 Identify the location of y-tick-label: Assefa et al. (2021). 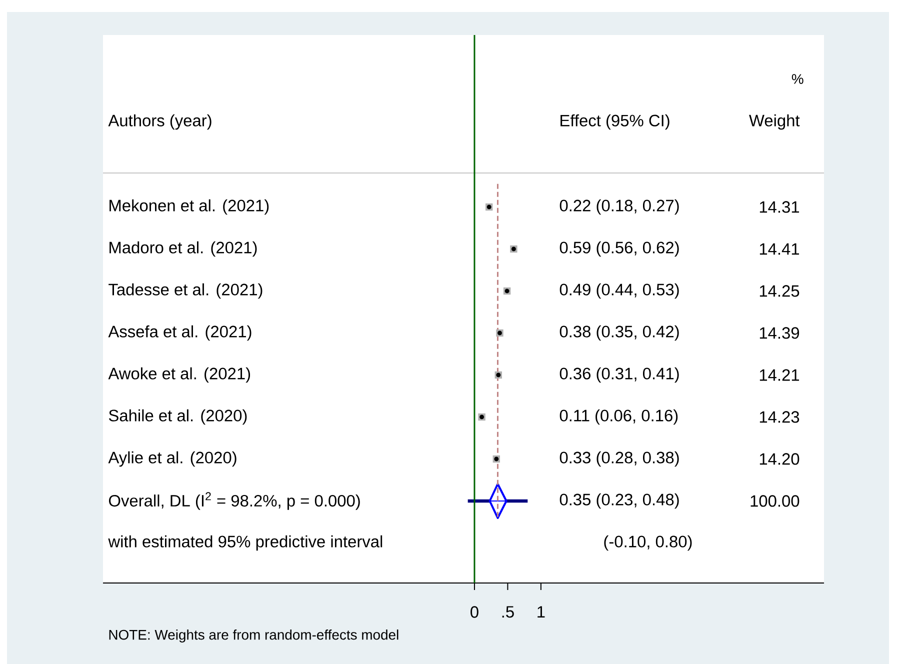
(180, 333).